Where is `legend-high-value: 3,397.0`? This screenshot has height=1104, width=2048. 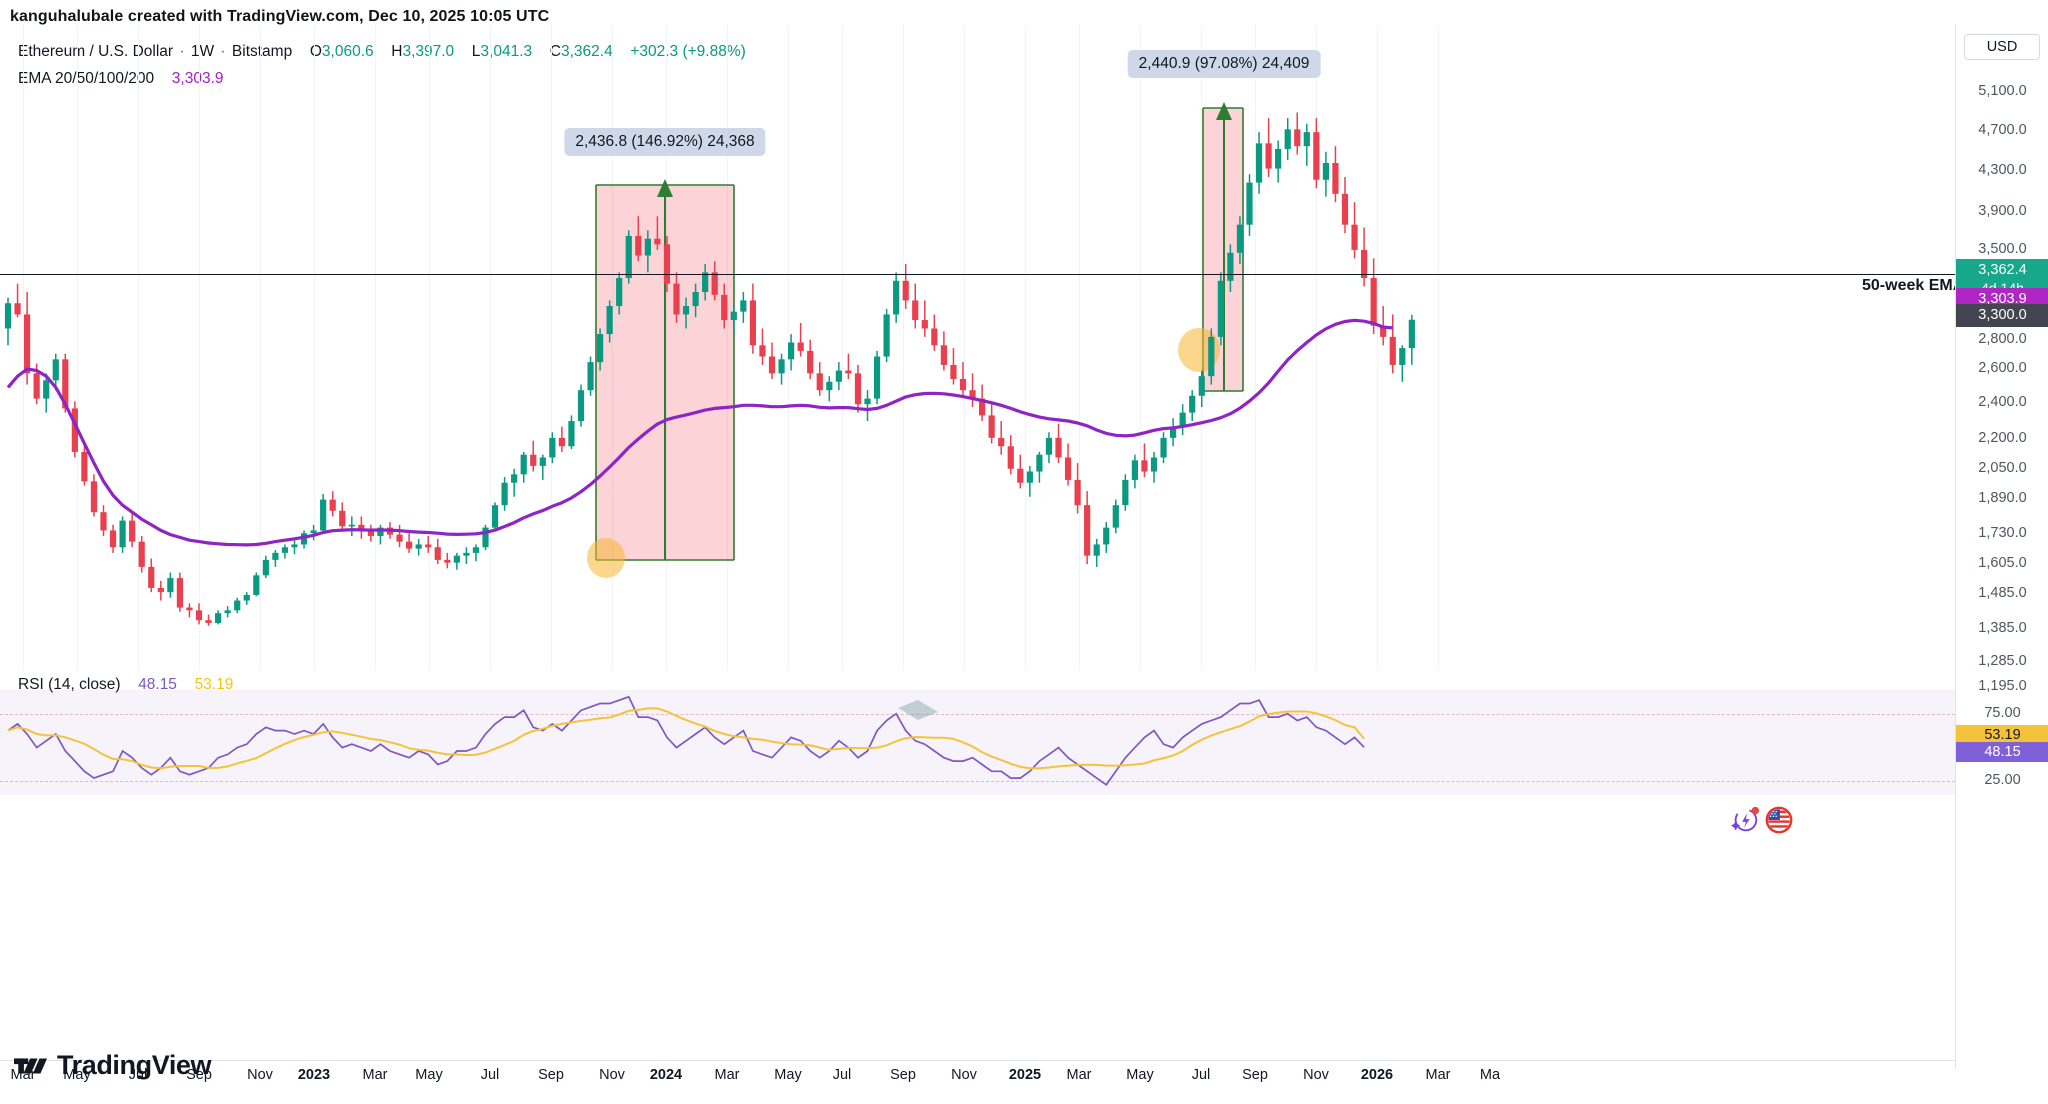 legend-high-value: 3,397.0 is located at coordinates (428, 51).